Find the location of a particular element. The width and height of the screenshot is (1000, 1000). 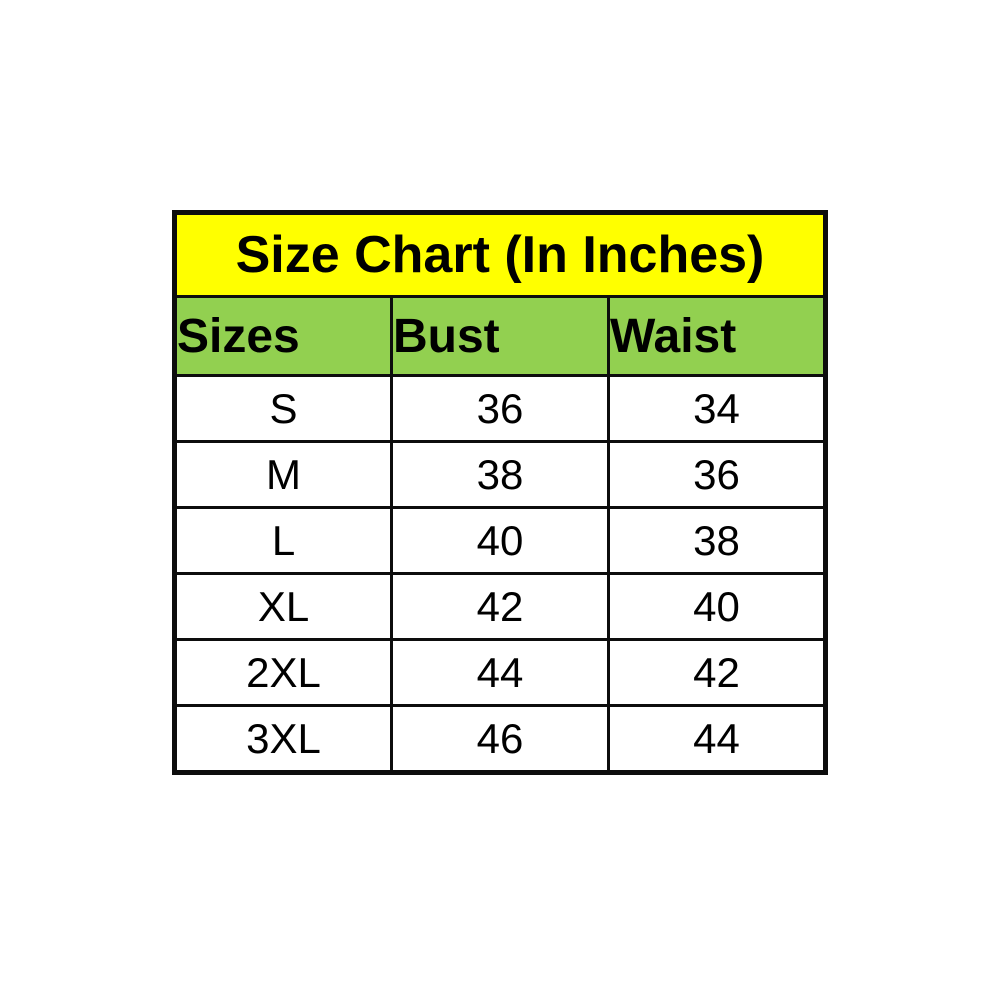

bust-cell: 36 is located at coordinates (500, 408).